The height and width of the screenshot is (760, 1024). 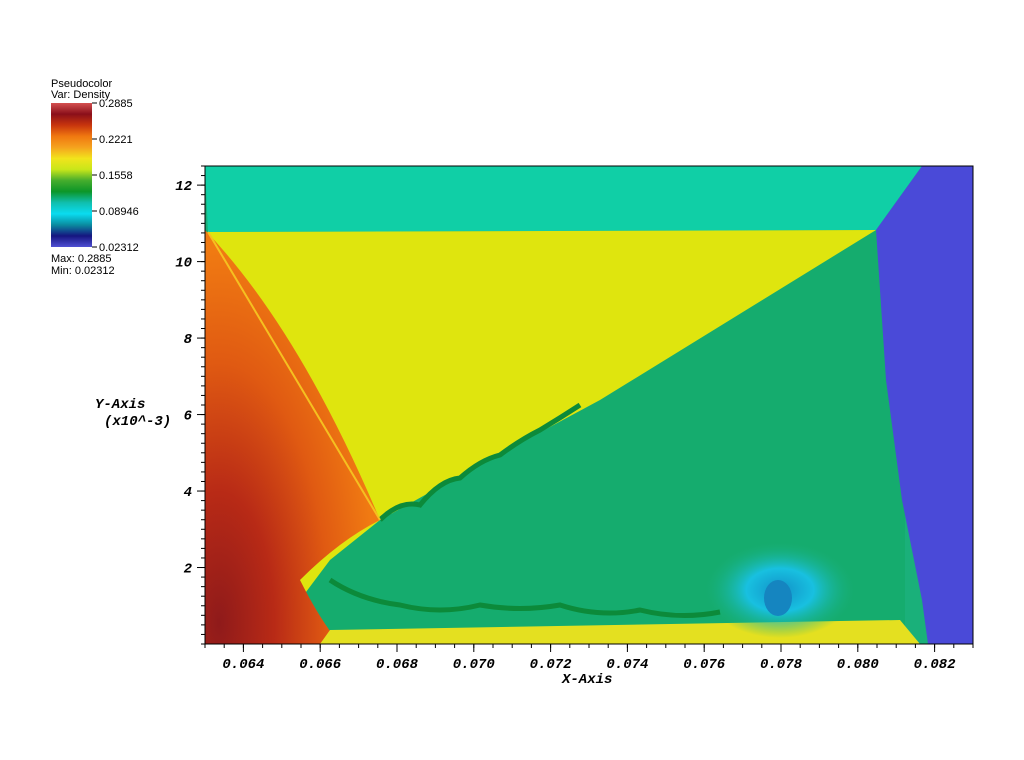 I want to click on x-tick-label: 0.080, so click(x=858, y=665).